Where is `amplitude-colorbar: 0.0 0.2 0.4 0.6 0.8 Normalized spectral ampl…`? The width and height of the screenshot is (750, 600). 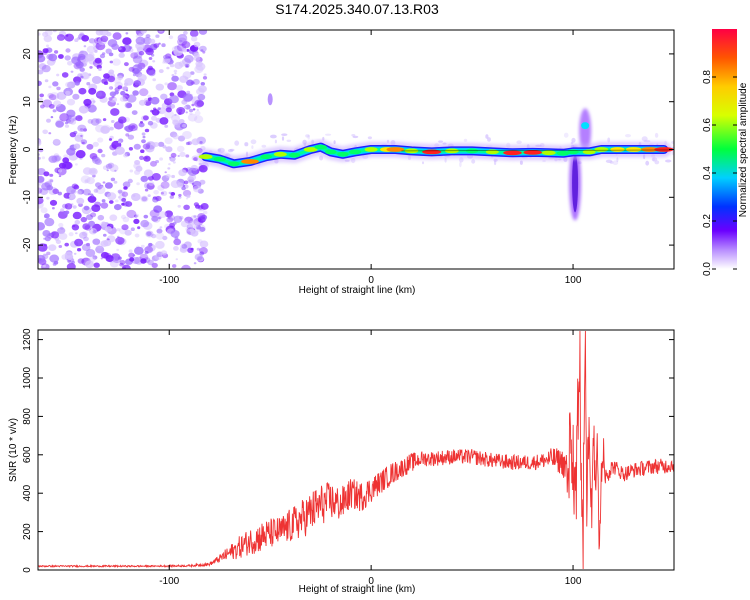 amplitude-colorbar: 0.0 0.2 0.4 0.6 0.8 Normalized spectral ampl… is located at coordinates (725, 152).